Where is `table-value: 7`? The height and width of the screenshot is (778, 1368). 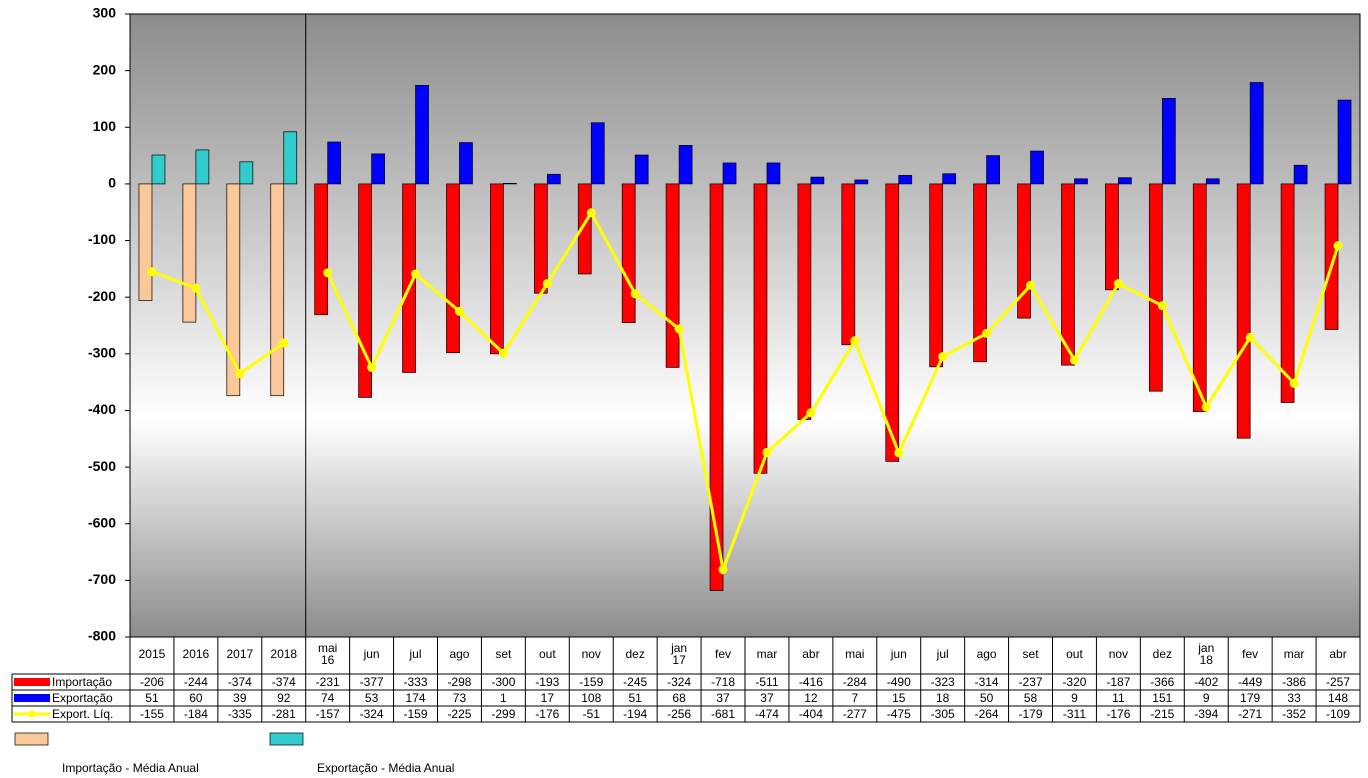 table-value: 7 is located at coordinates (854, 698).